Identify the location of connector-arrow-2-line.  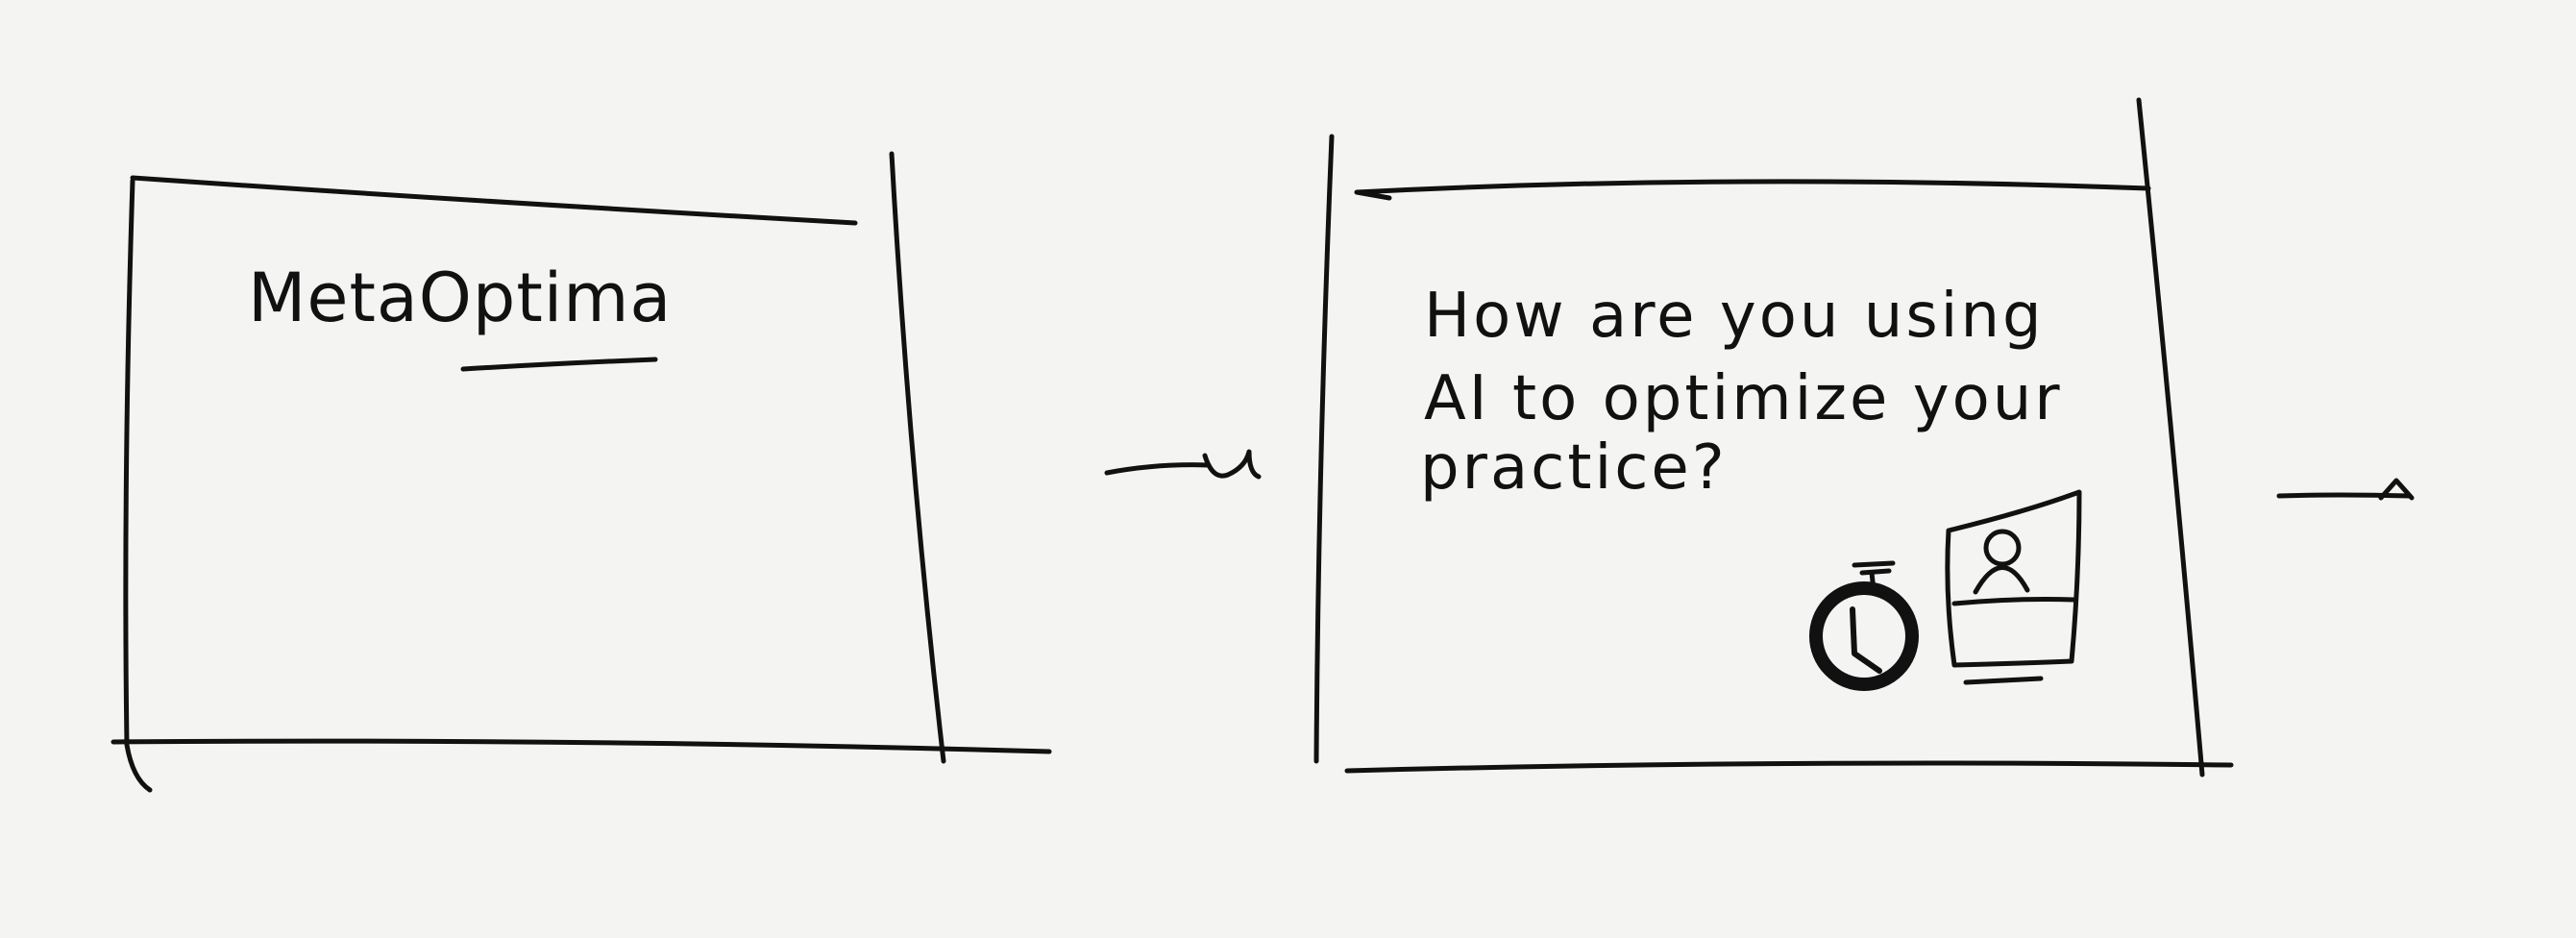
(2344, 495).